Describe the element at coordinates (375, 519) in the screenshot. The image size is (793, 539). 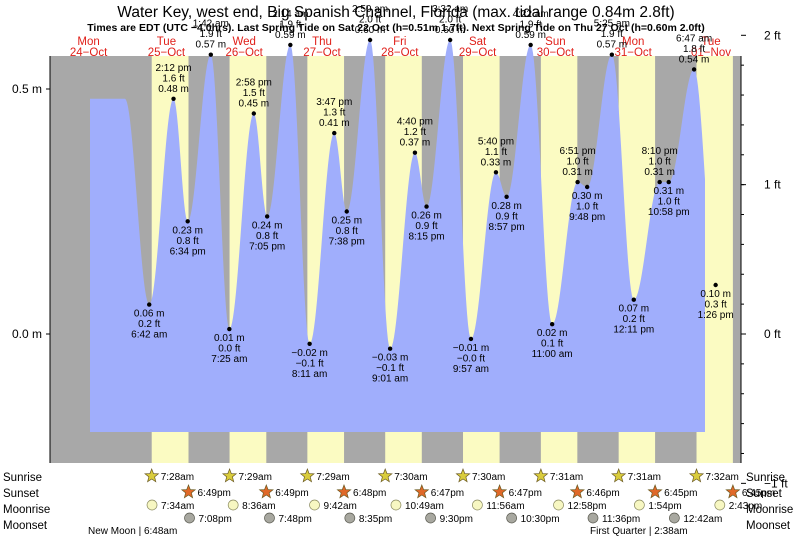
I see `moonset-time: 8:35pm` at that location.